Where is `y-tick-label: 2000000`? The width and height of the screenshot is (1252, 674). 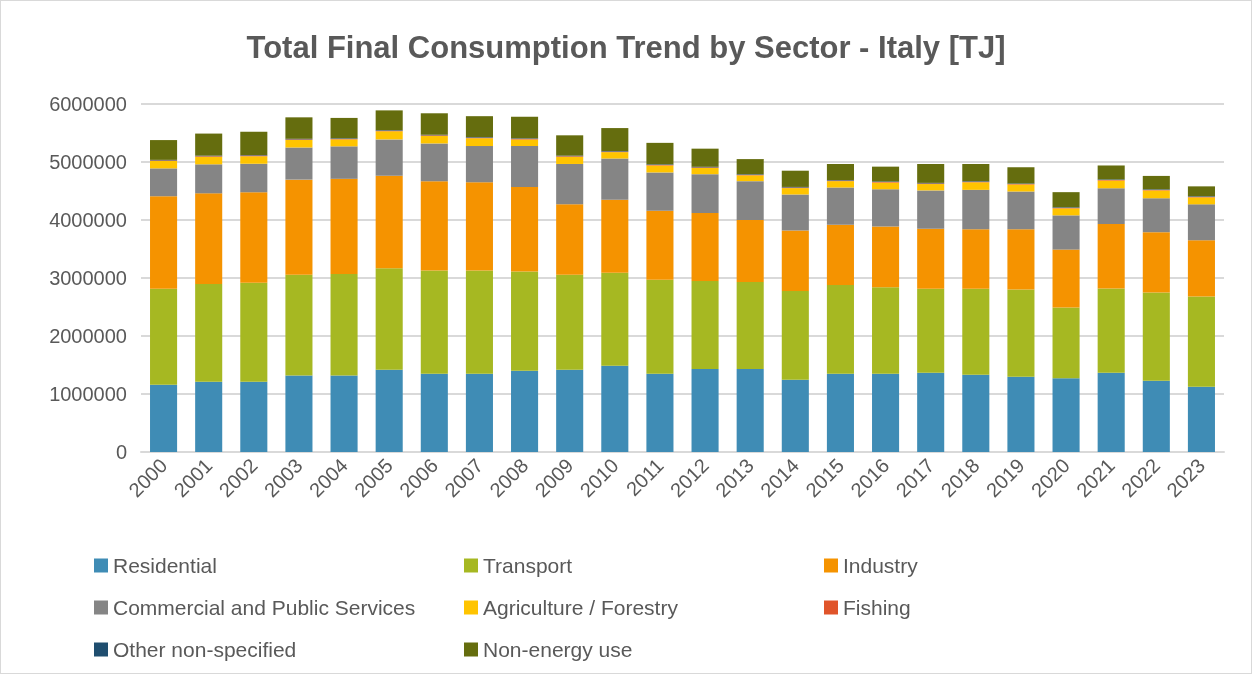 y-tick-label: 2000000 is located at coordinates (88, 336).